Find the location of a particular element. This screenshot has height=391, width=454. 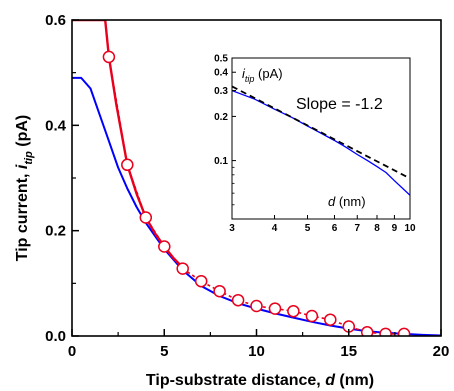

x-tick-label: 10 is located at coordinates (256, 351).